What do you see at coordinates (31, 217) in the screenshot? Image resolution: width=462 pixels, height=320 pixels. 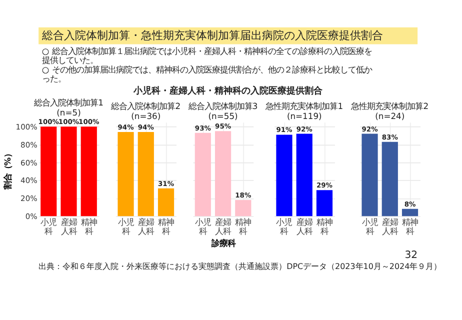 I see `y-tick-label: 0%` at bounding box center [31, 217].